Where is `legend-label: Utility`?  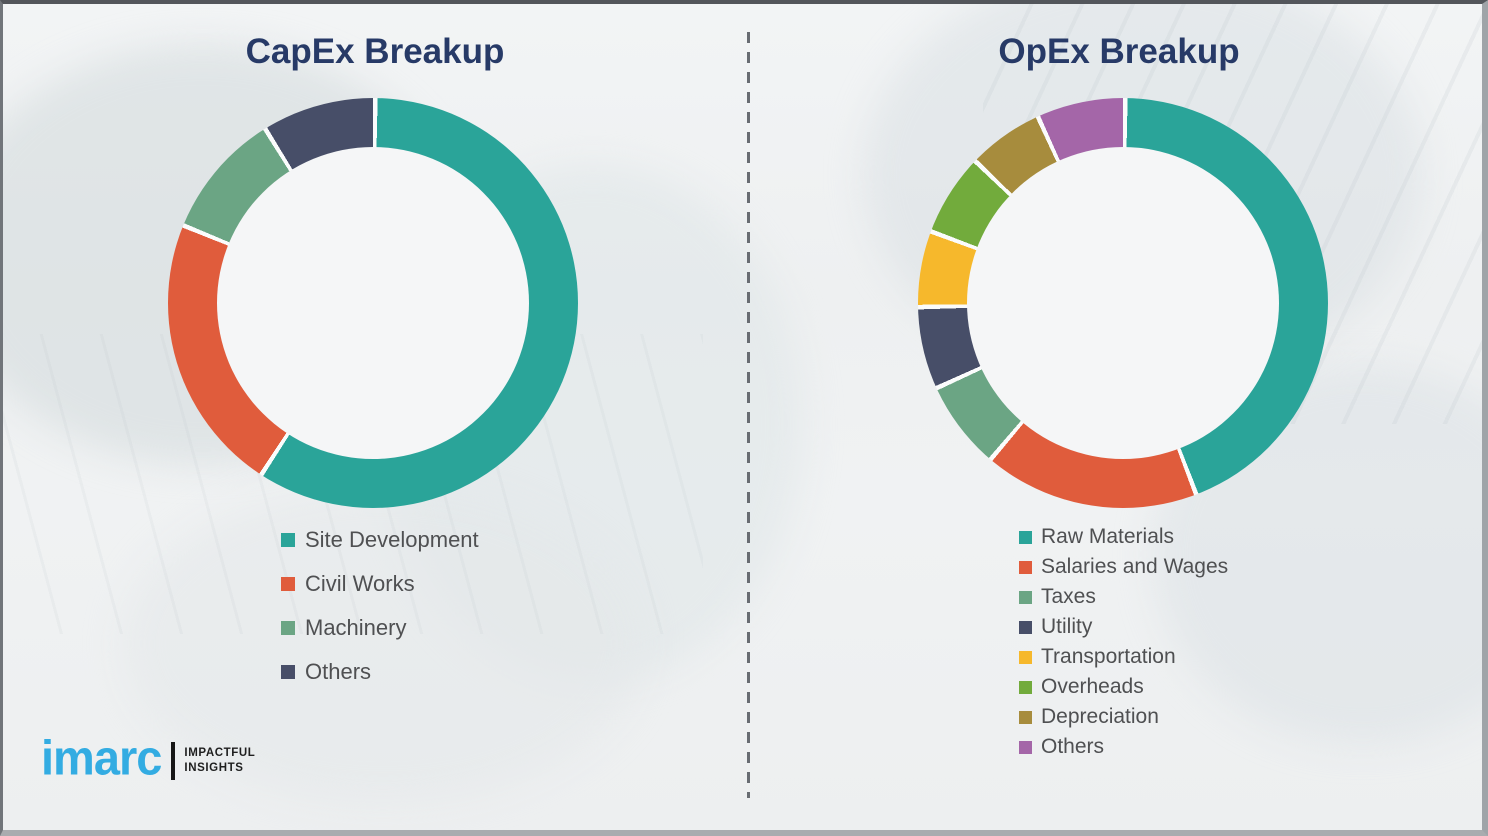 legend-label: Utility is located at coordinates (1067, 626).